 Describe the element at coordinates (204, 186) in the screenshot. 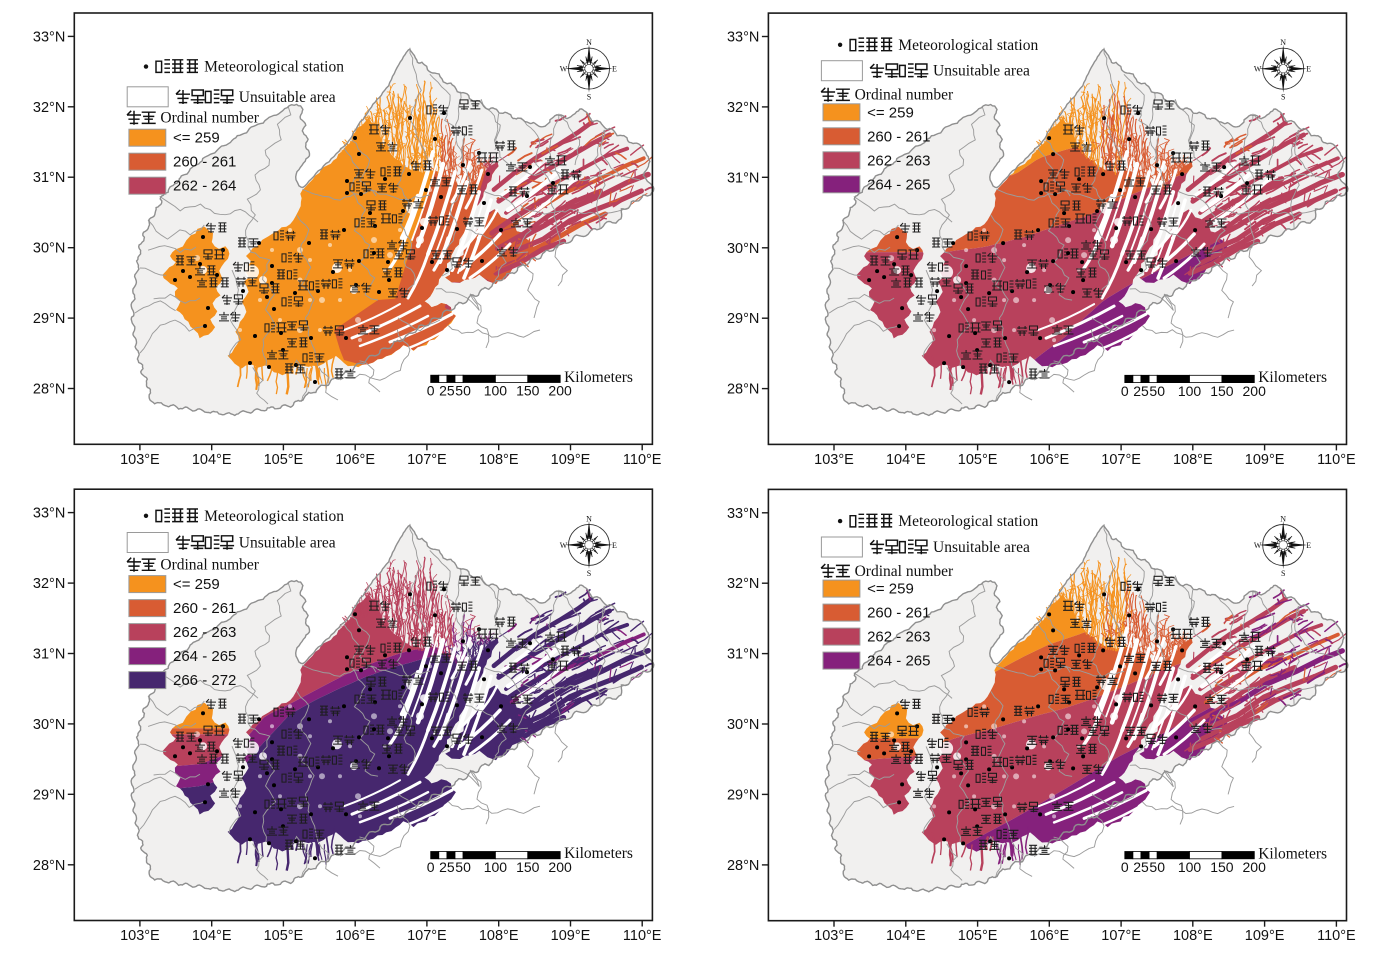

I see `svg-text: 262 - 264` at that location.